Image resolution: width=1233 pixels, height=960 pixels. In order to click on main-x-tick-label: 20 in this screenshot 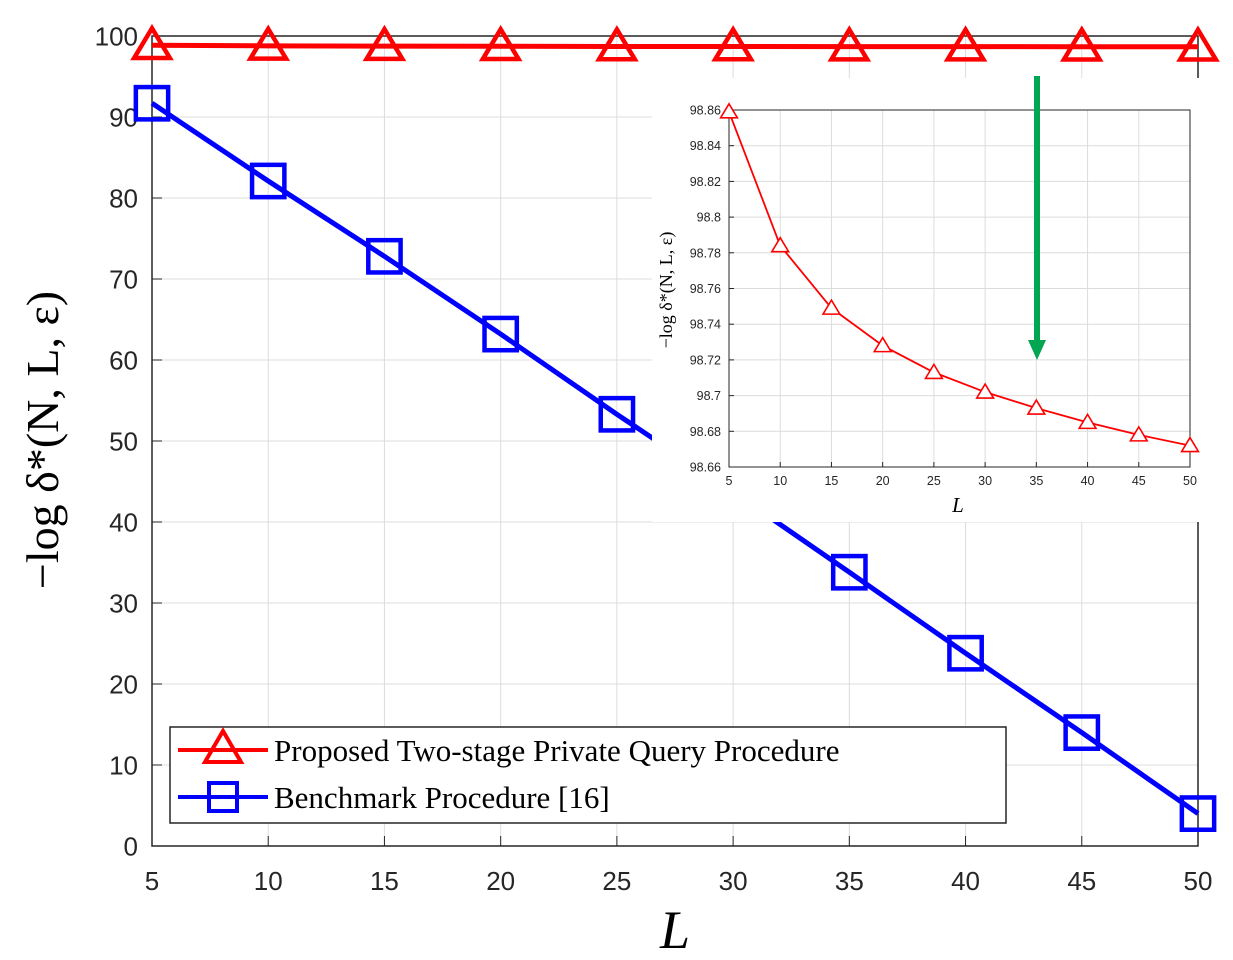, I will do `click(500, 881)`.